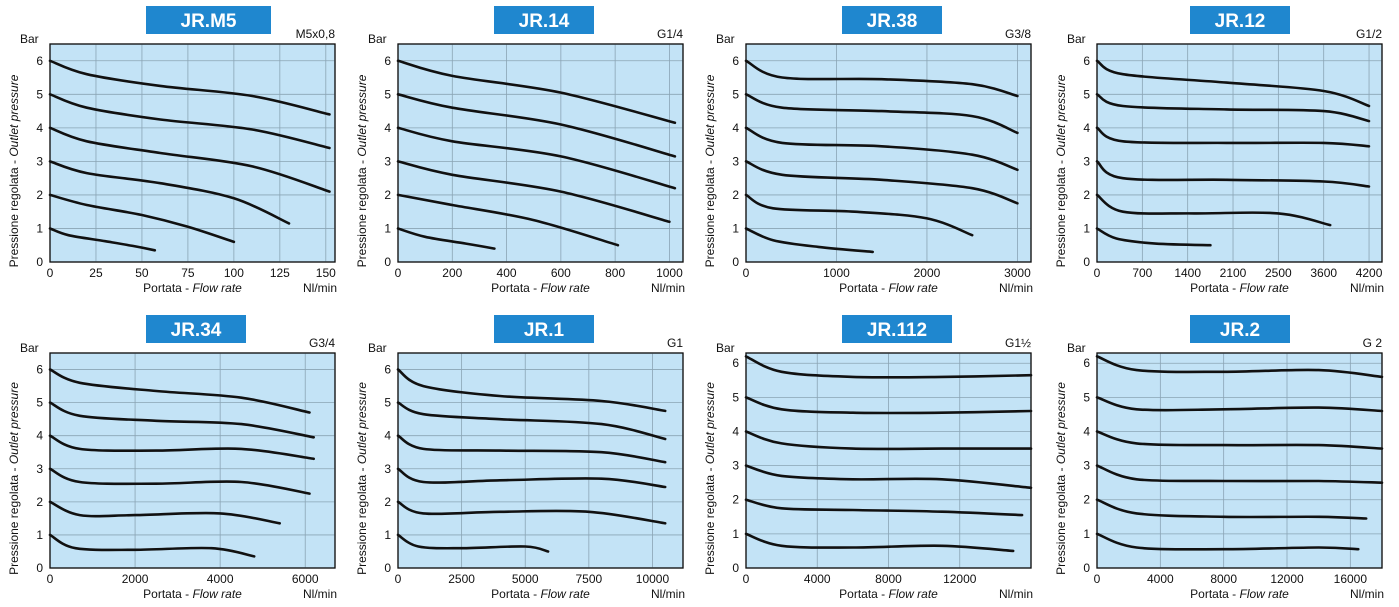 This screenshot has height=607, width=1399. I want to click on x-tick-label: 700, so click(1142, 273).